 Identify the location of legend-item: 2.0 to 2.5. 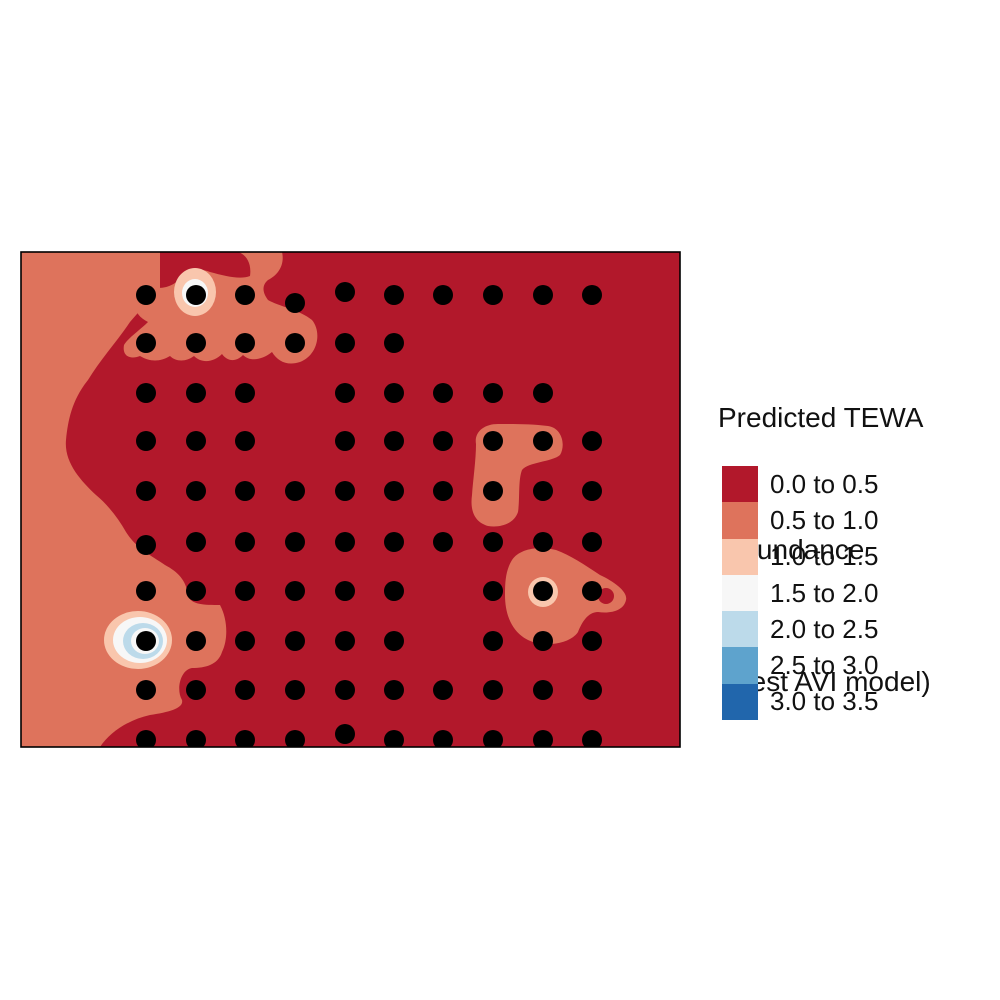
(800, 629).